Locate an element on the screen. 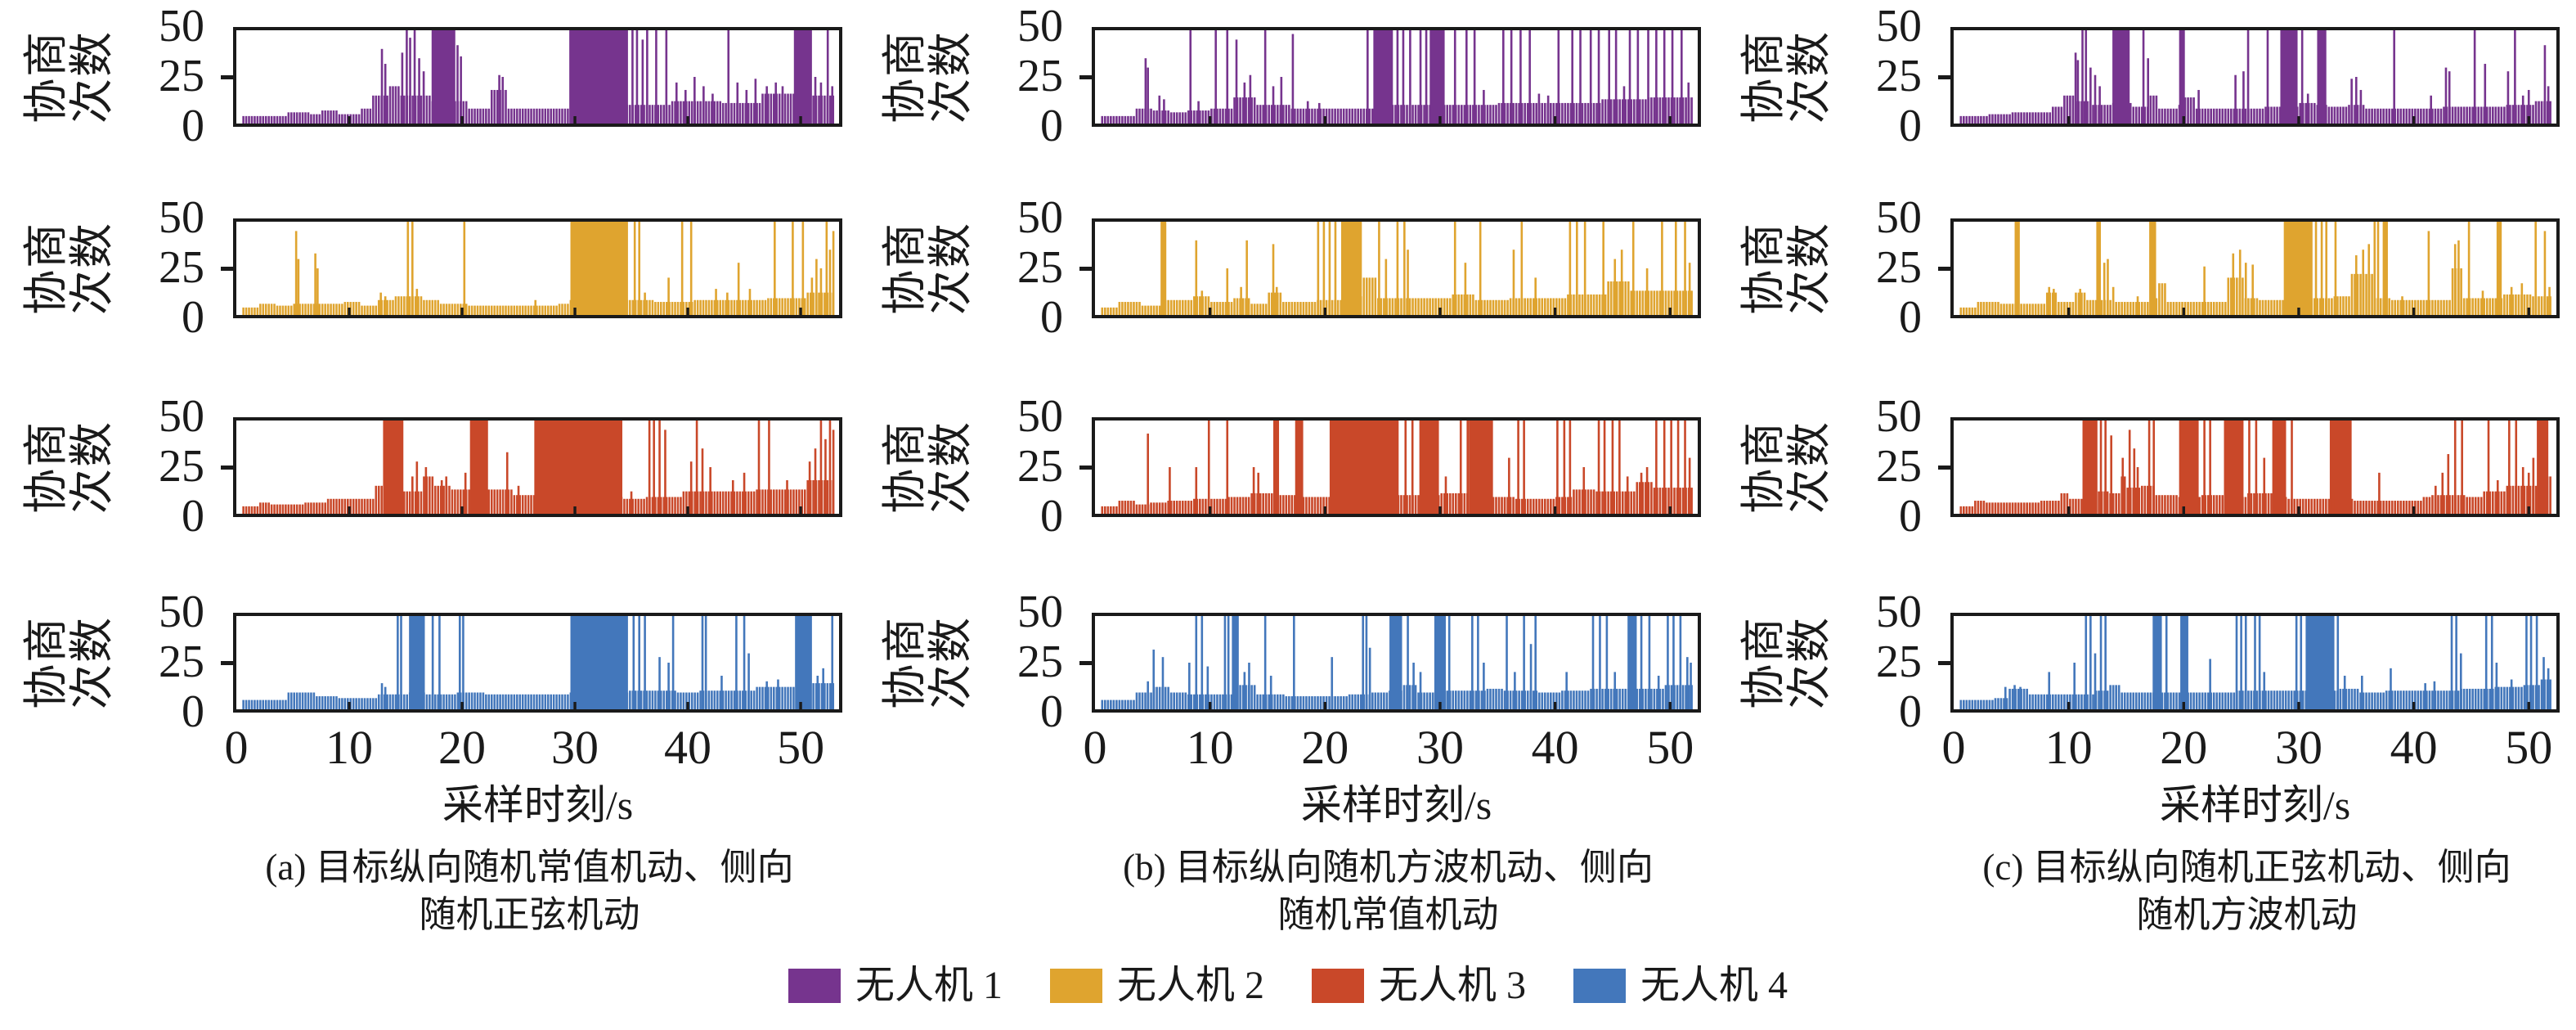  caption-a: (a) 目标纵向随机常值机动、侧向 随机正弦机动 is located at coordinates (529, 891).